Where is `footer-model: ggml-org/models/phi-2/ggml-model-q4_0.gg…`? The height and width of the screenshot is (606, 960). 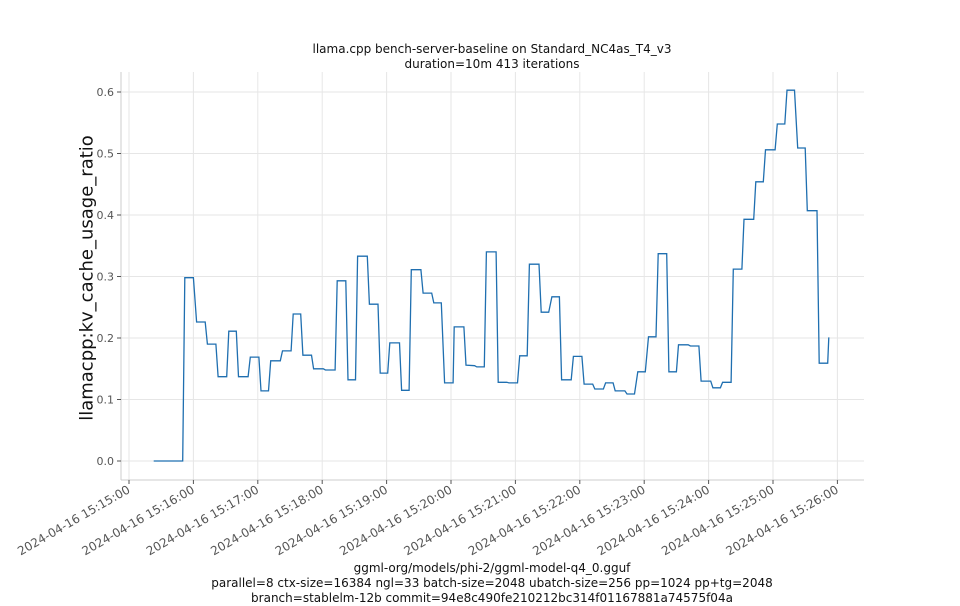
footer-model: ggml-org/models/phi-2/ggml-model-q4_0.gg… is located at coordinates (492, 568).